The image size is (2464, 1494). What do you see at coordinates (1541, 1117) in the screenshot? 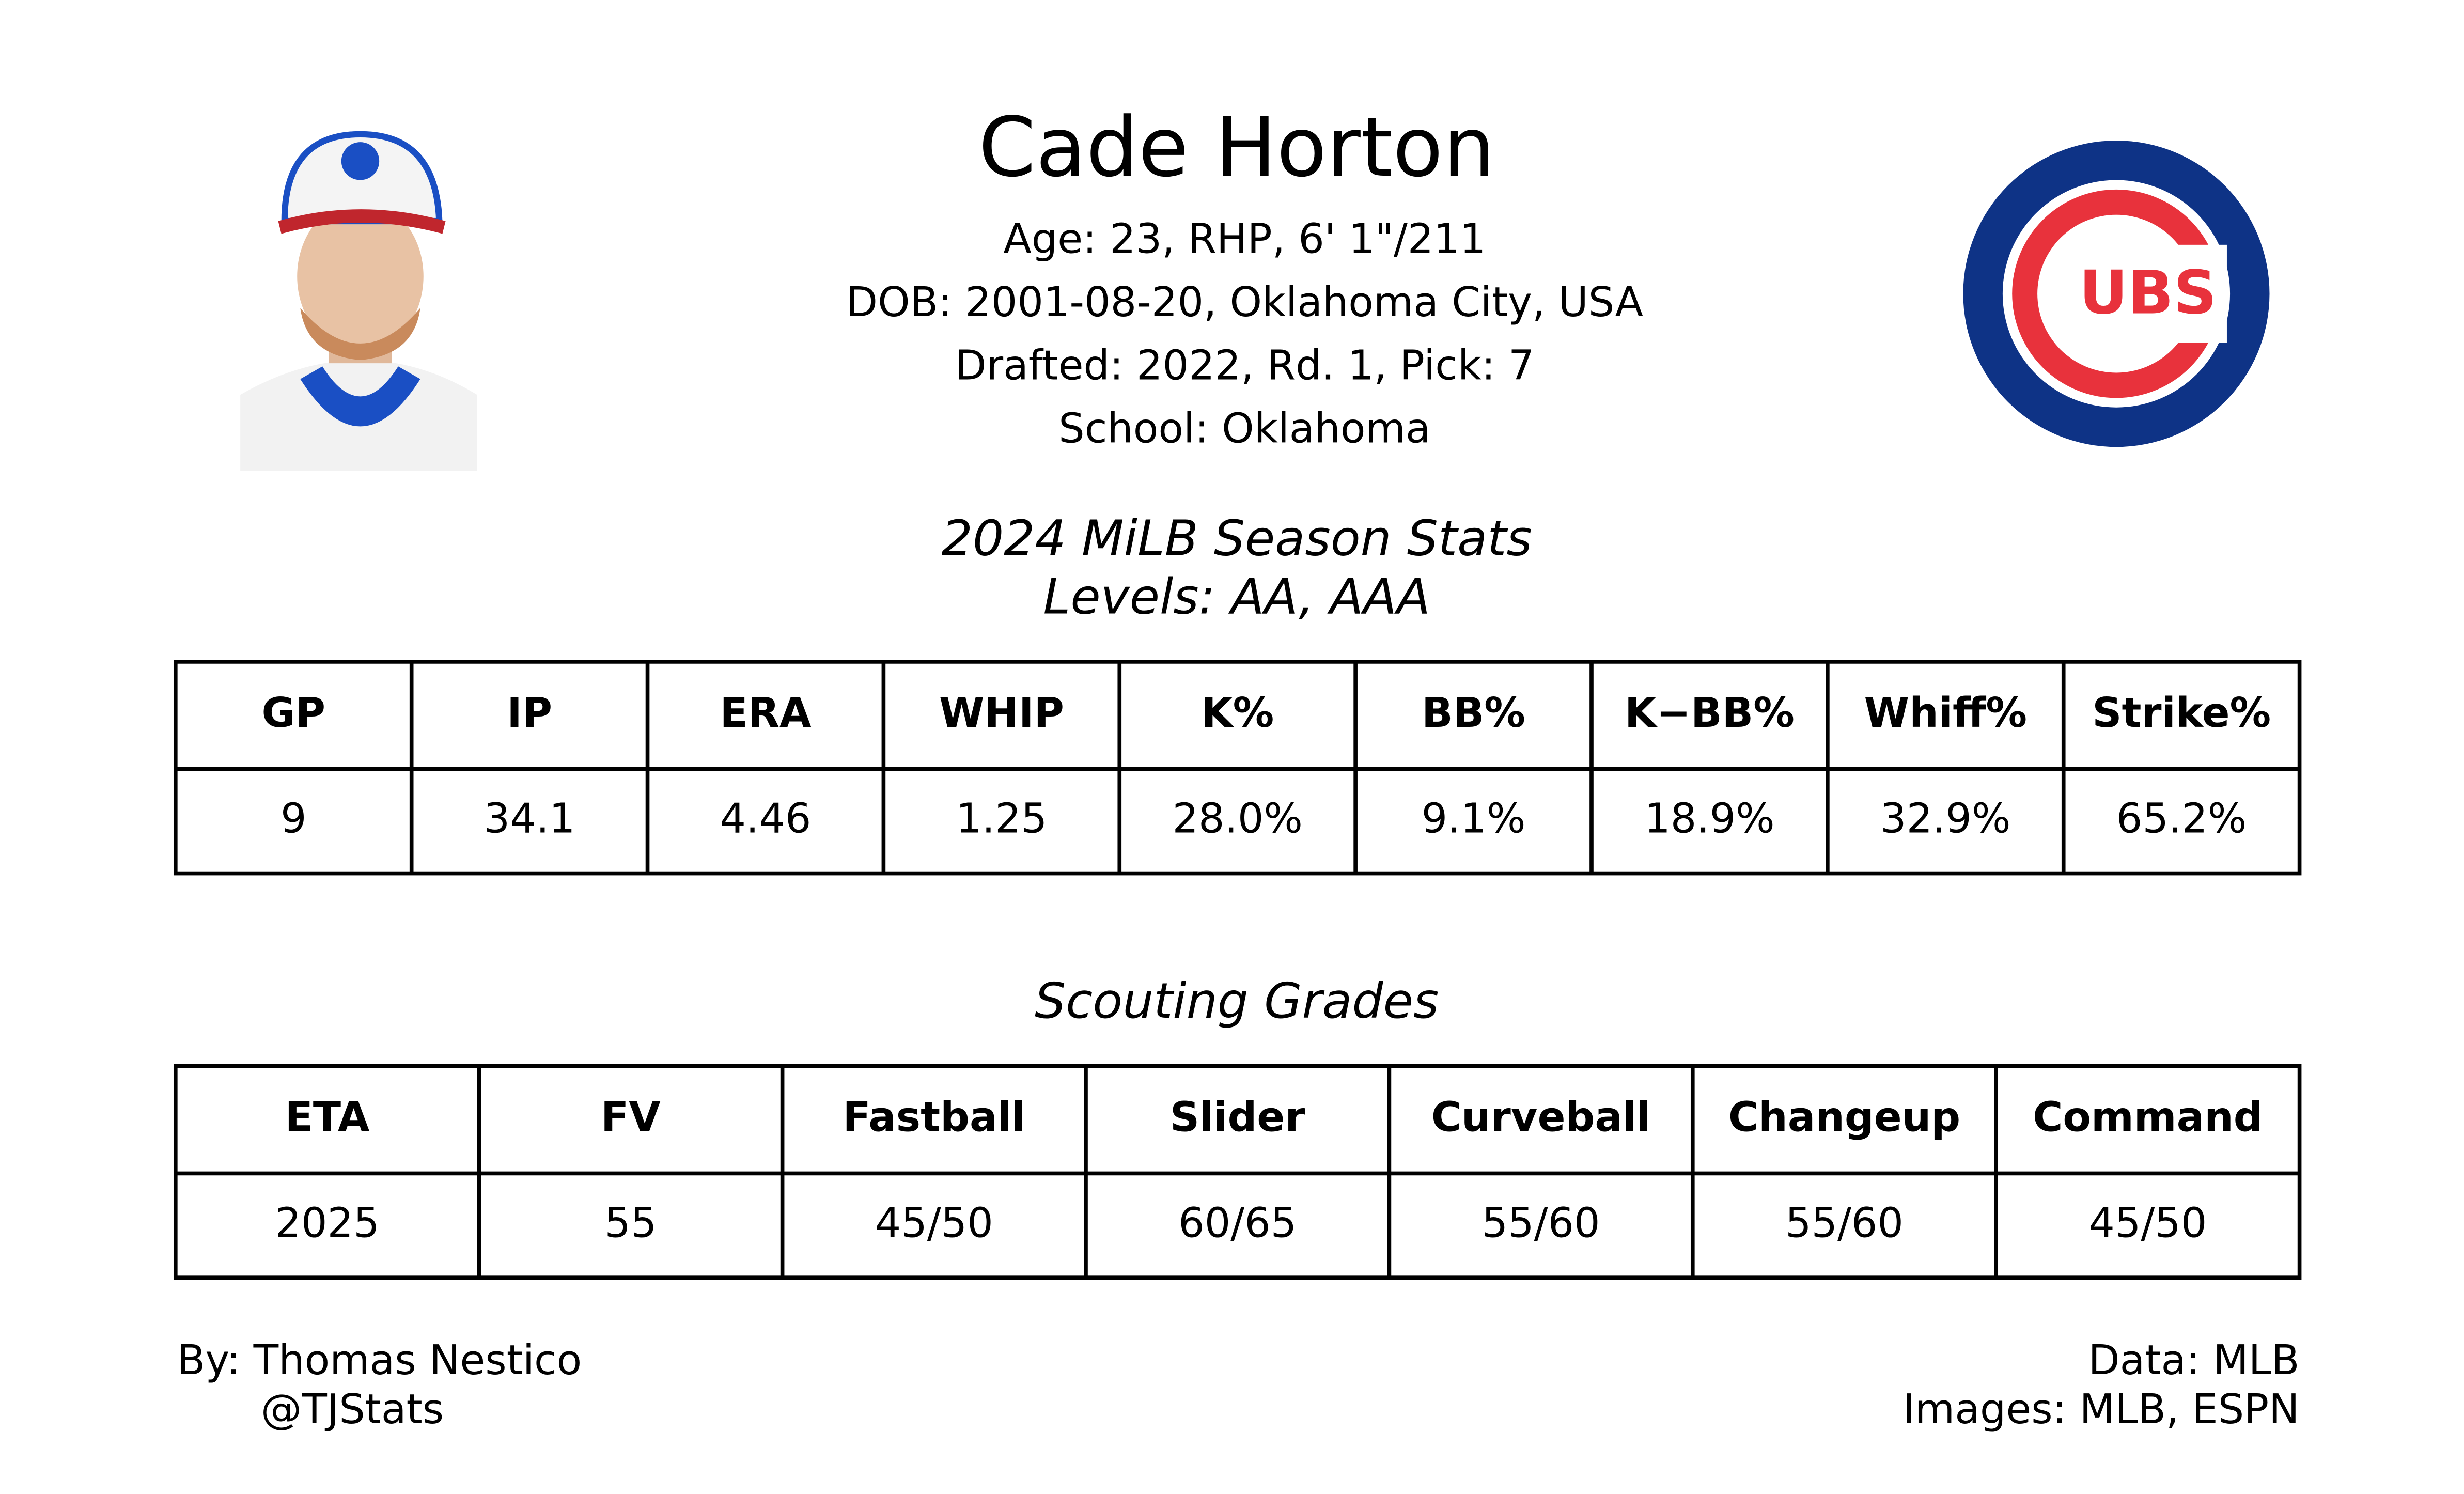
I see `column-header: Curveball` at bounding box center [1541, 1117].